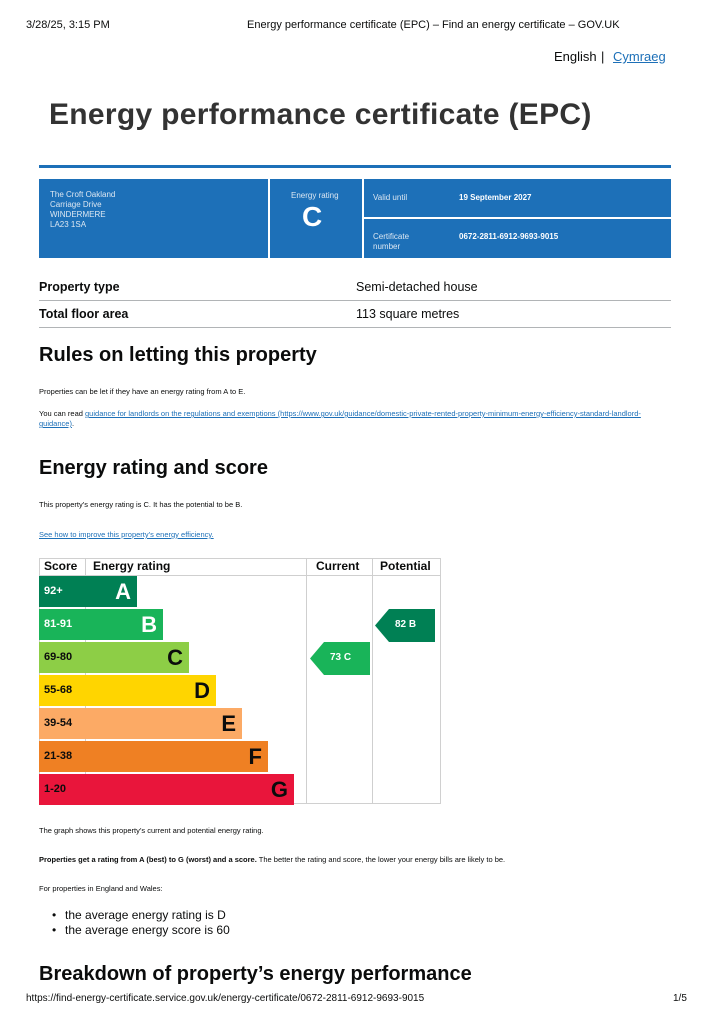  What do you see at coordinates (76, 204) in the screenshot?
I see `address-line: Carriage Drive` at bounding box center [76, 204].